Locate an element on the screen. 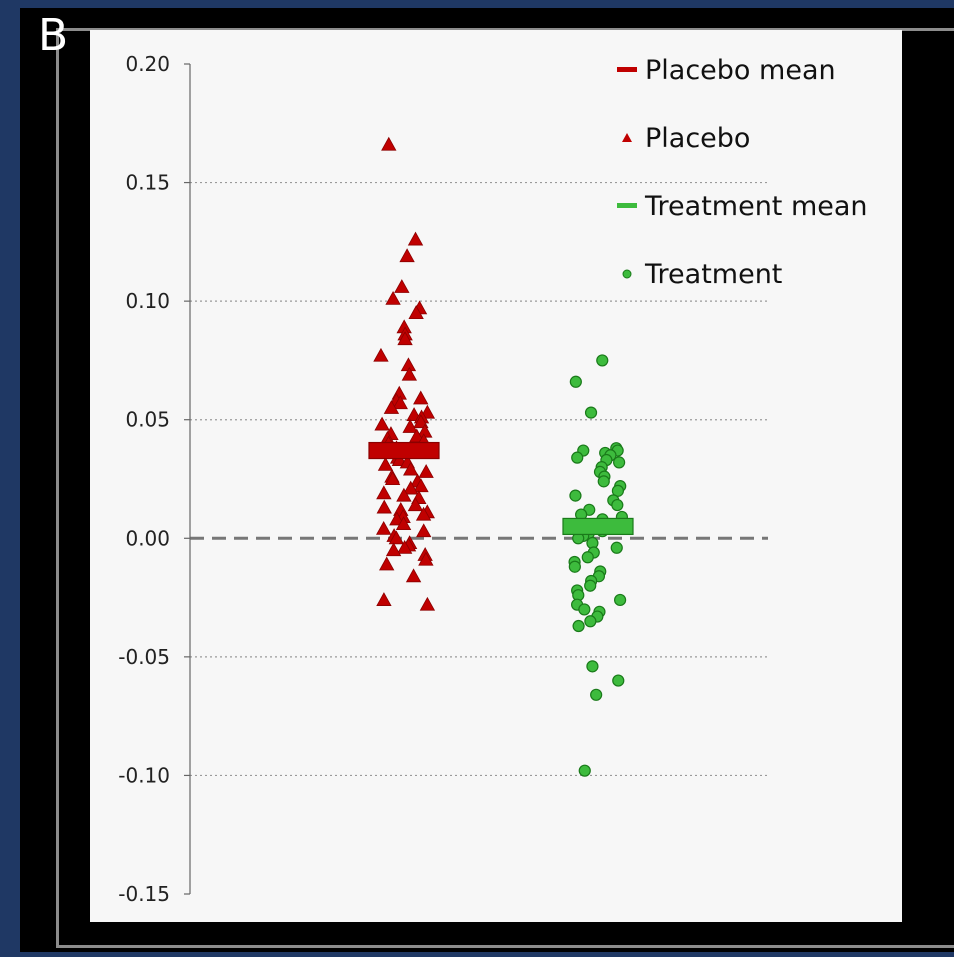  y-tick-label: 0.05 is located at coordinates (147, 420).